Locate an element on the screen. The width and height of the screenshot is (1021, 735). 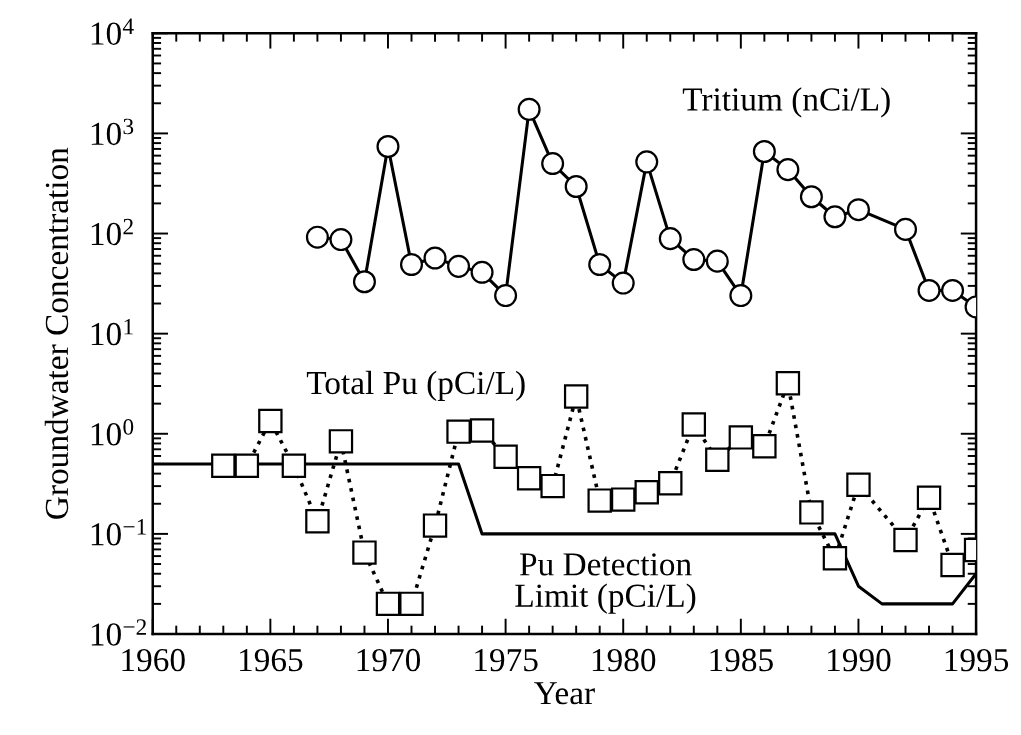
y-tick-label: 10$^{3}$ is located at coordinates (112, 132).